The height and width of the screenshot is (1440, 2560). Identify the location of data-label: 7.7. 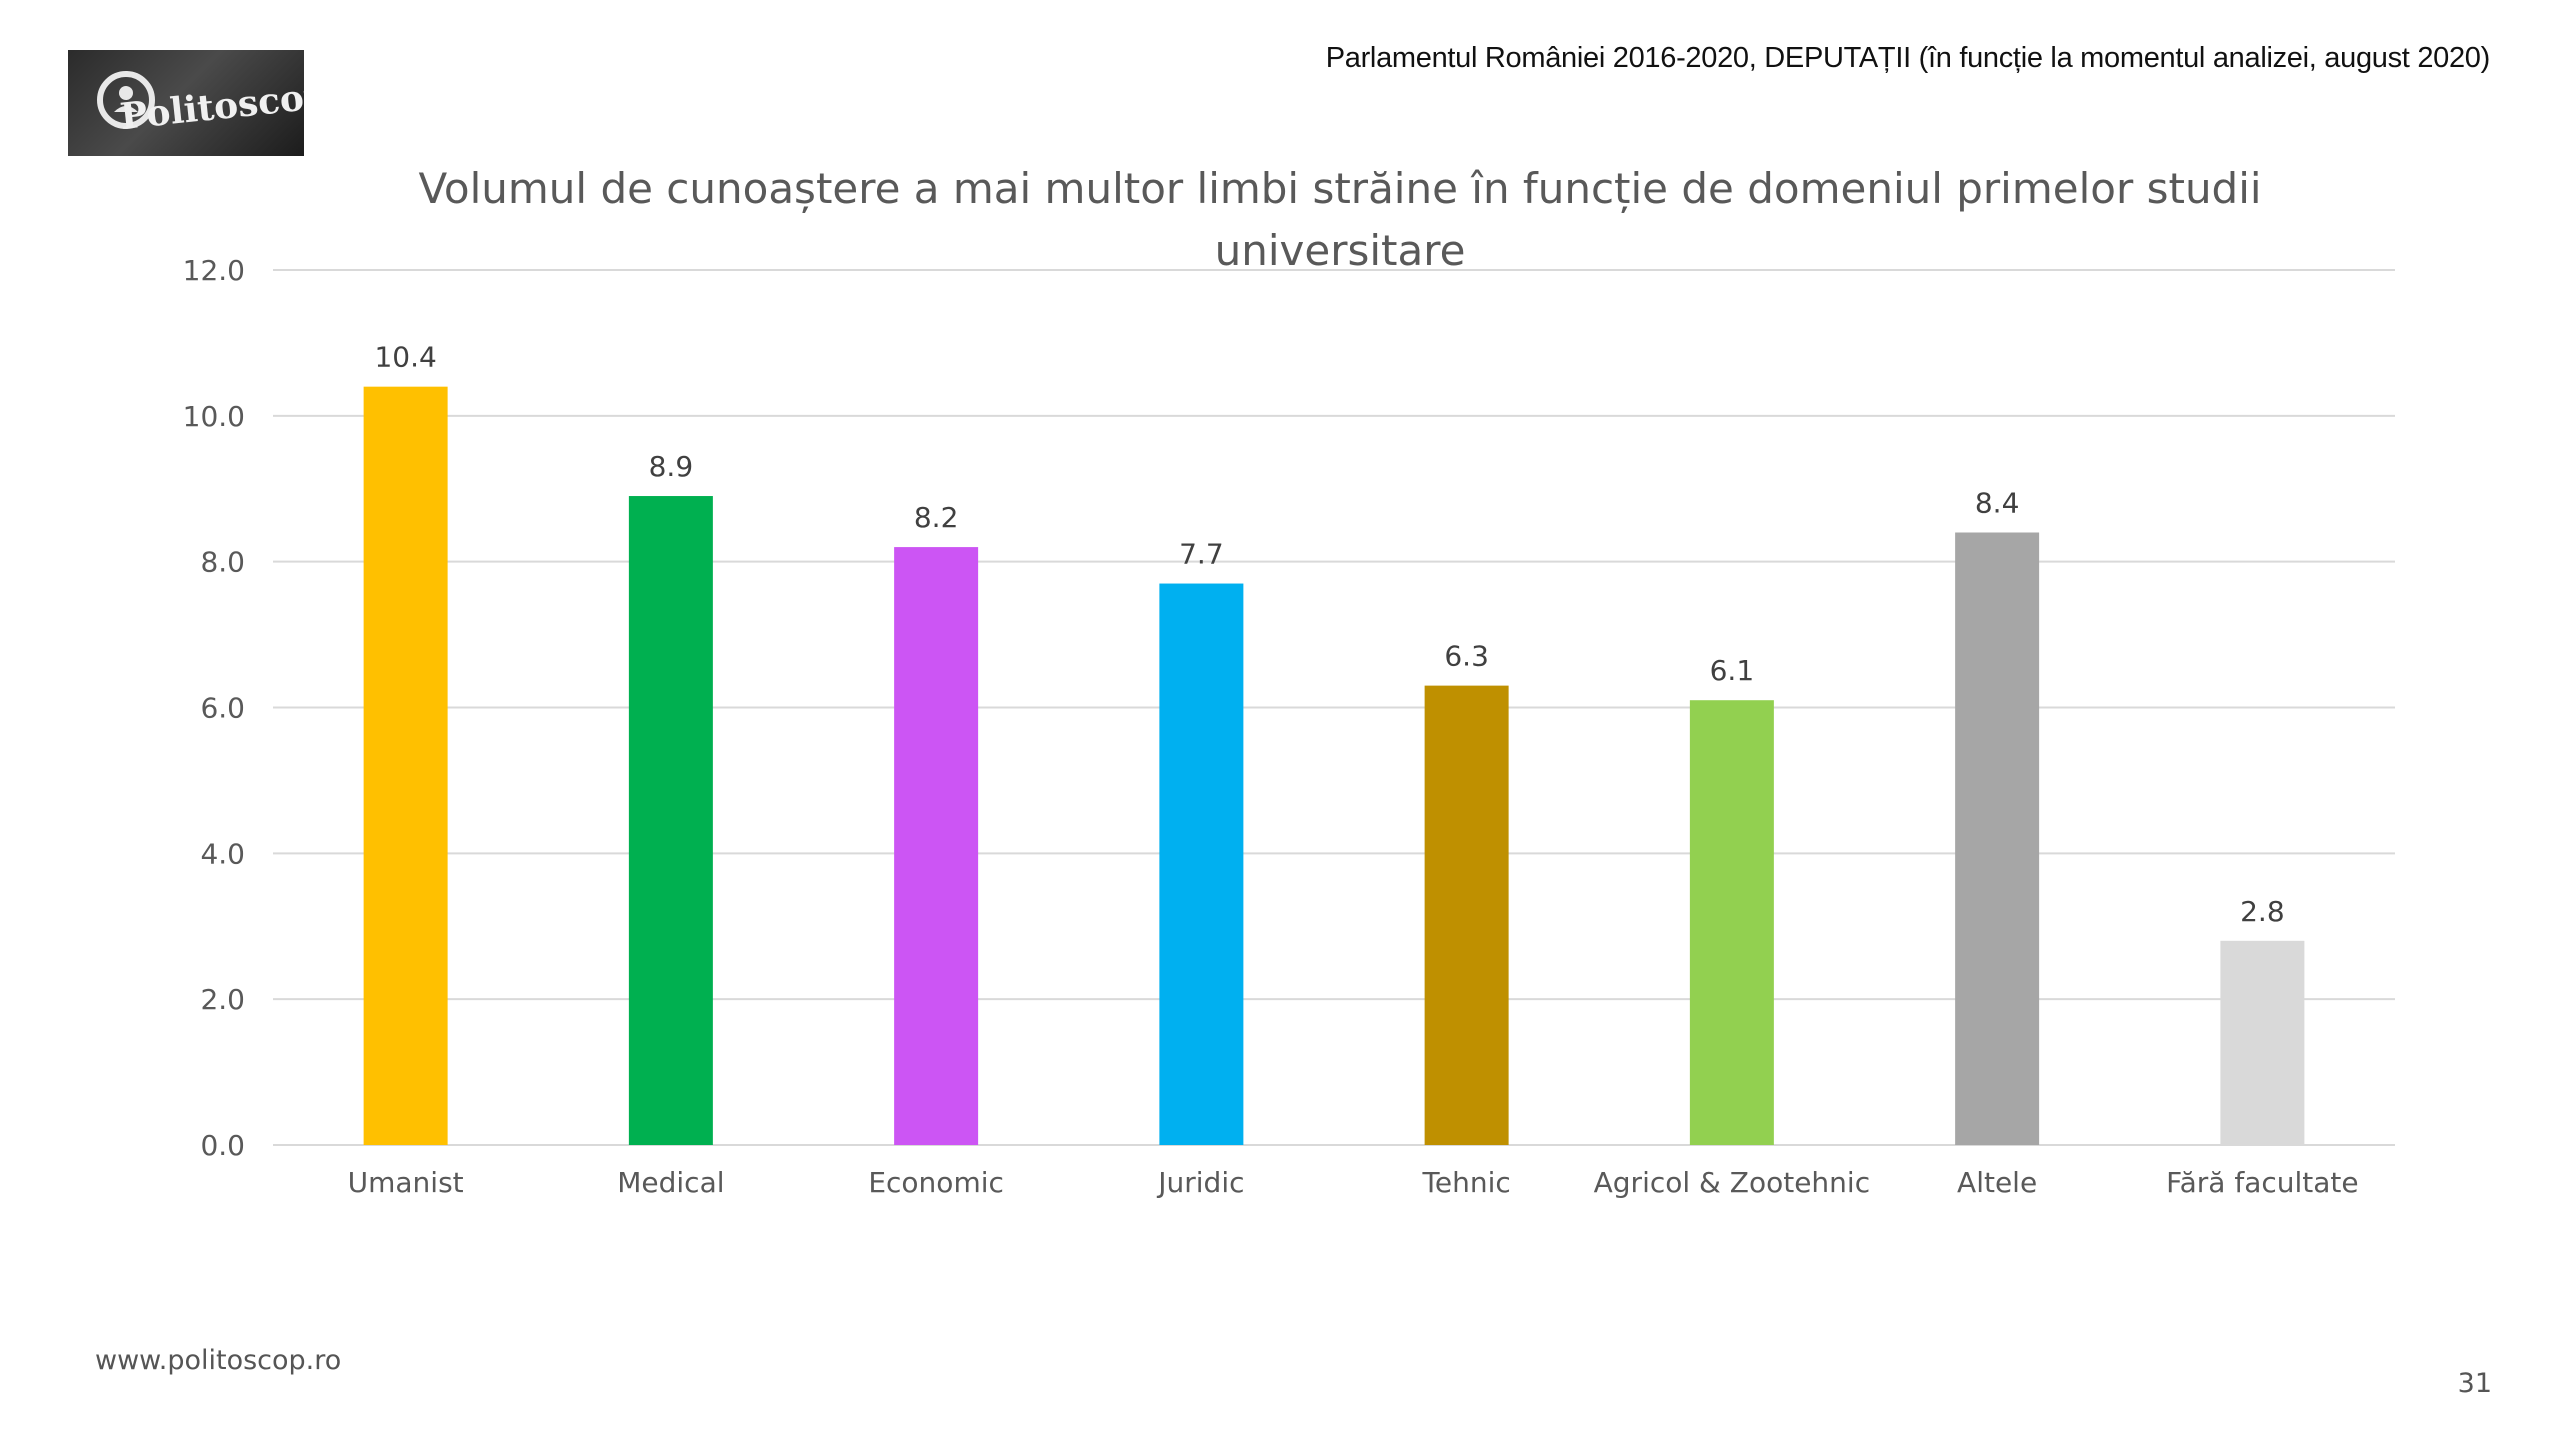
(1201, 554).